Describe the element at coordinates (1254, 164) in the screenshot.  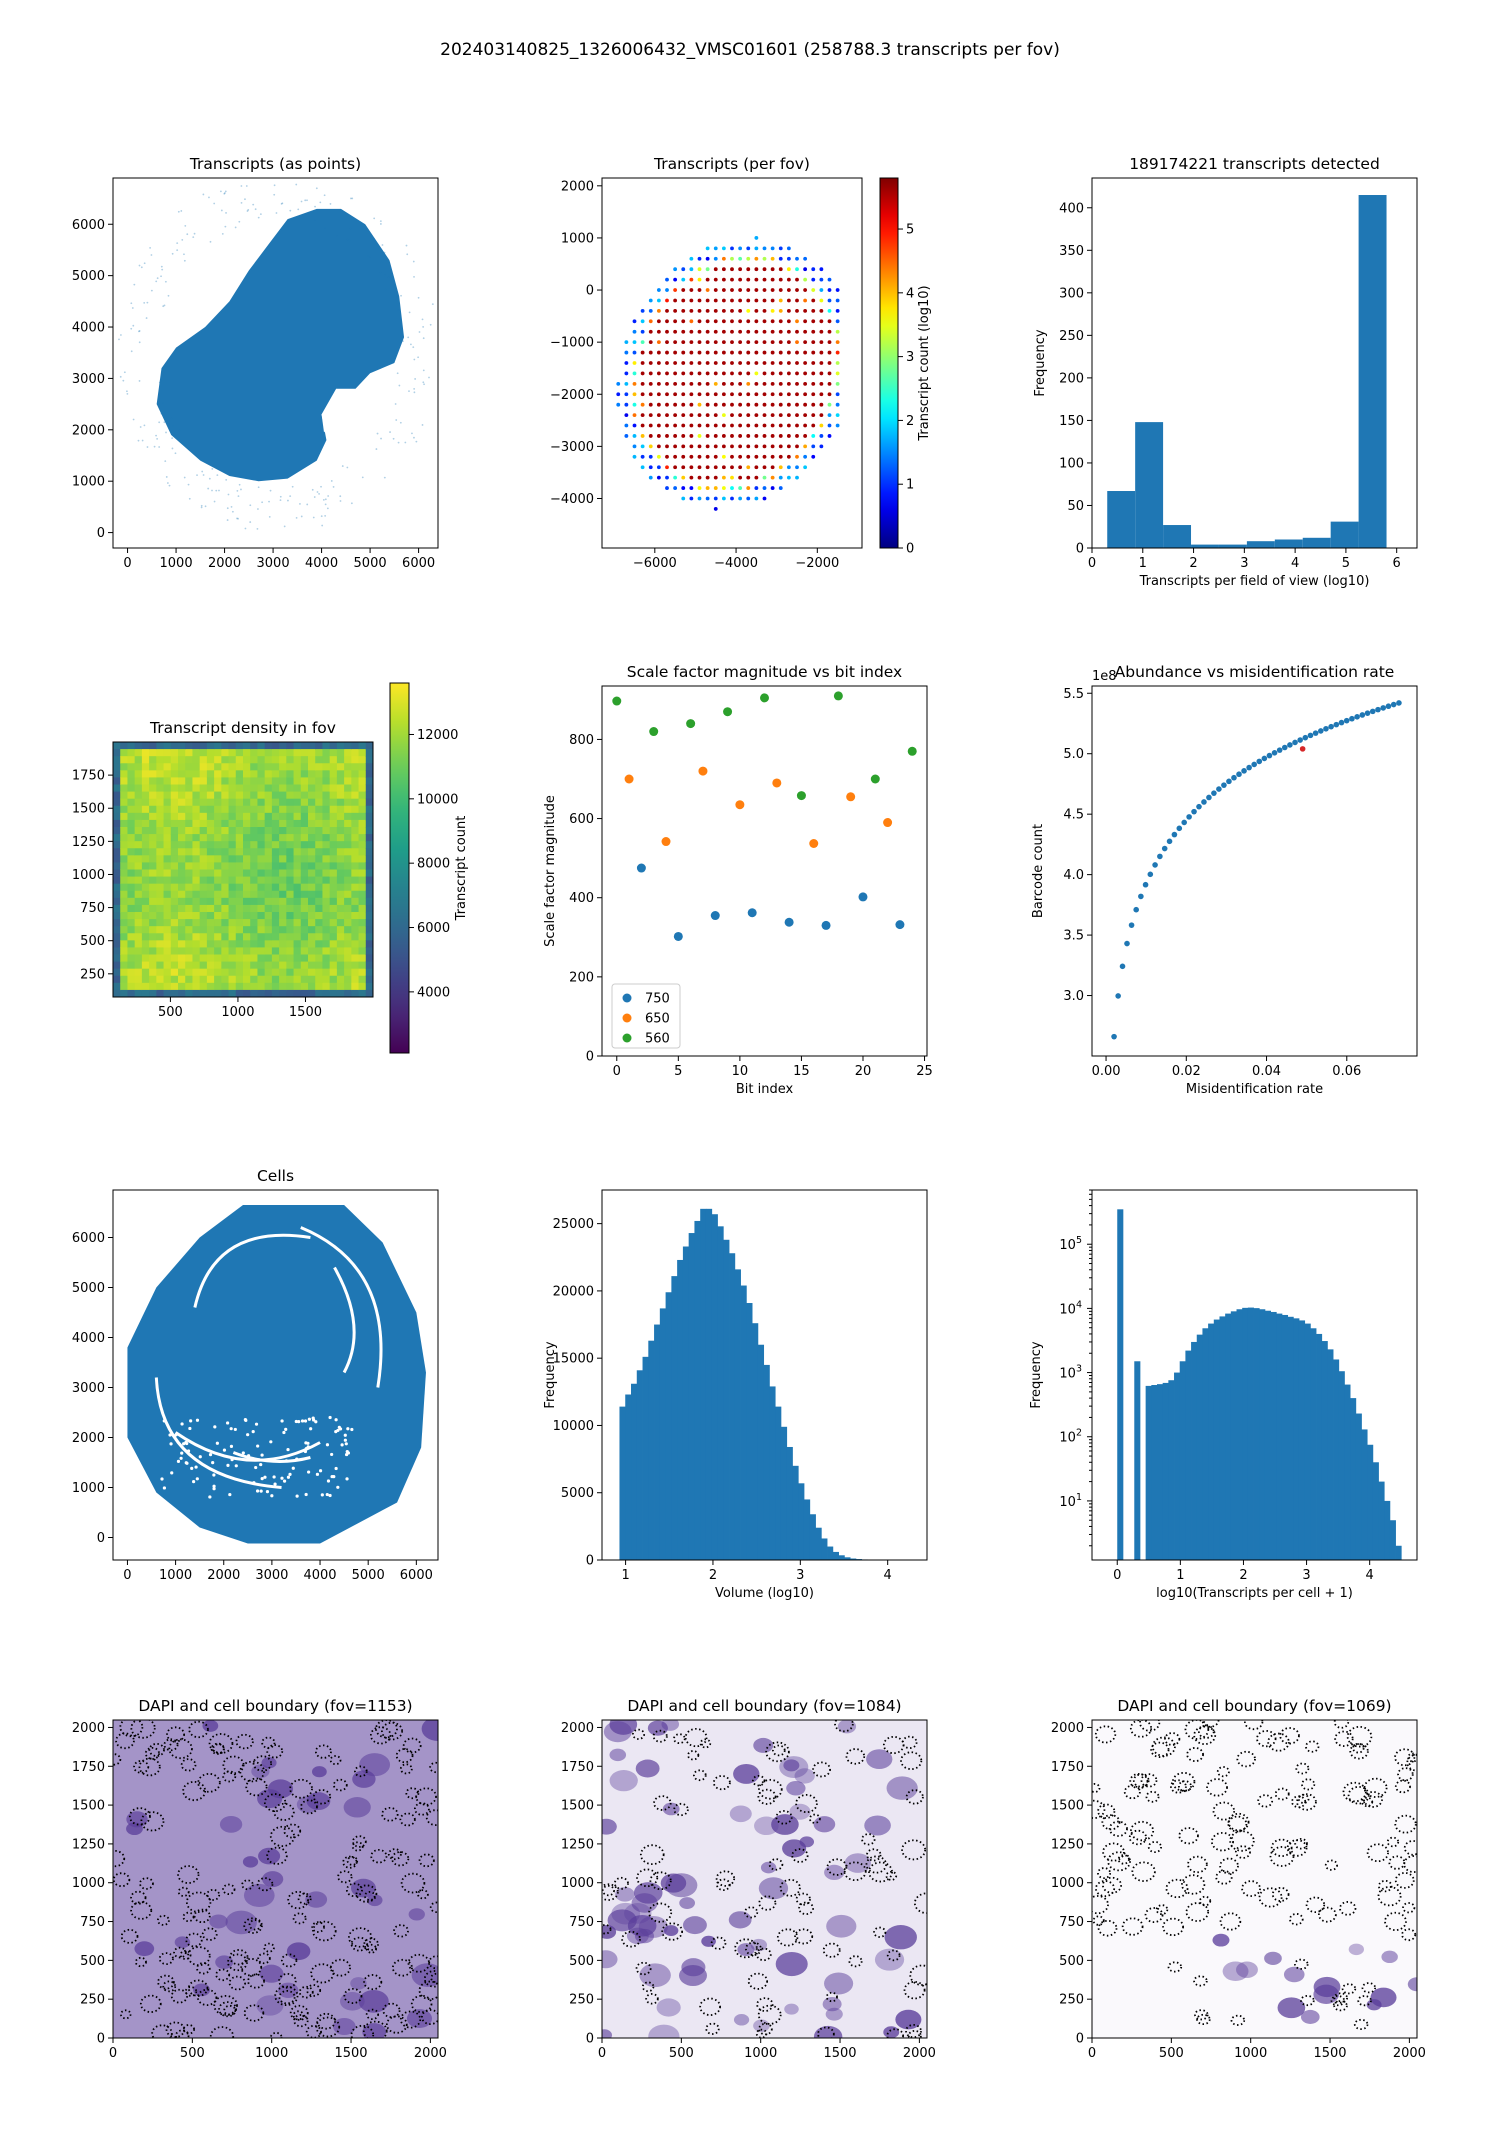
I see `axes-title: 189174221 transcripts detected` at that location.